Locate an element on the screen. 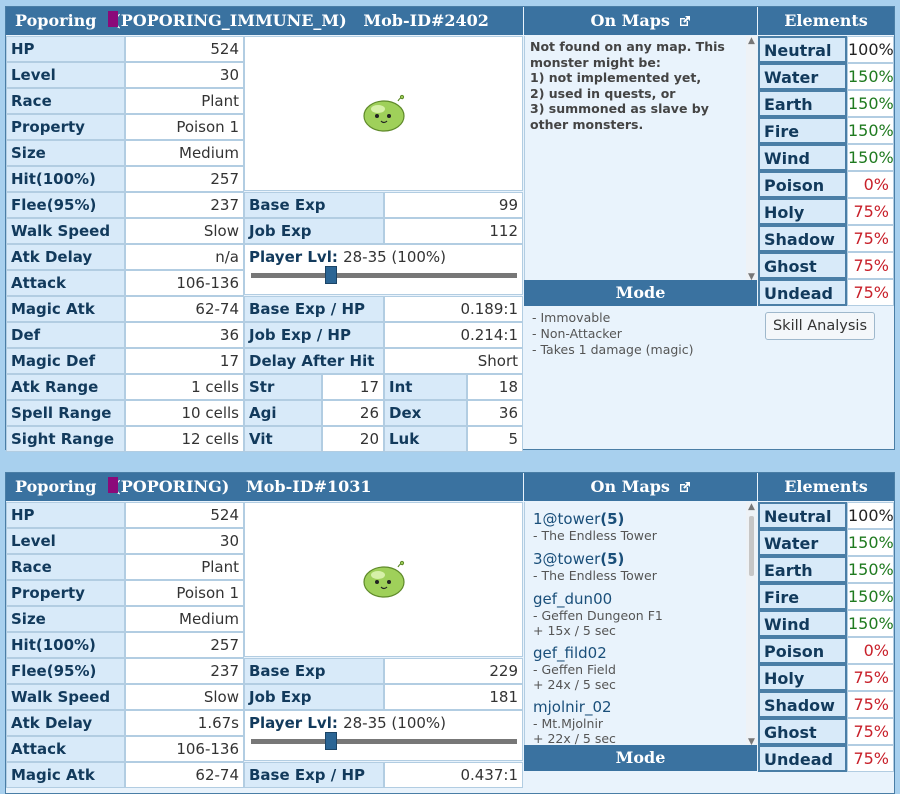 The width and height of the screenshot is (900, 794). stat-label: Attack is located at coordinates (65, 283).